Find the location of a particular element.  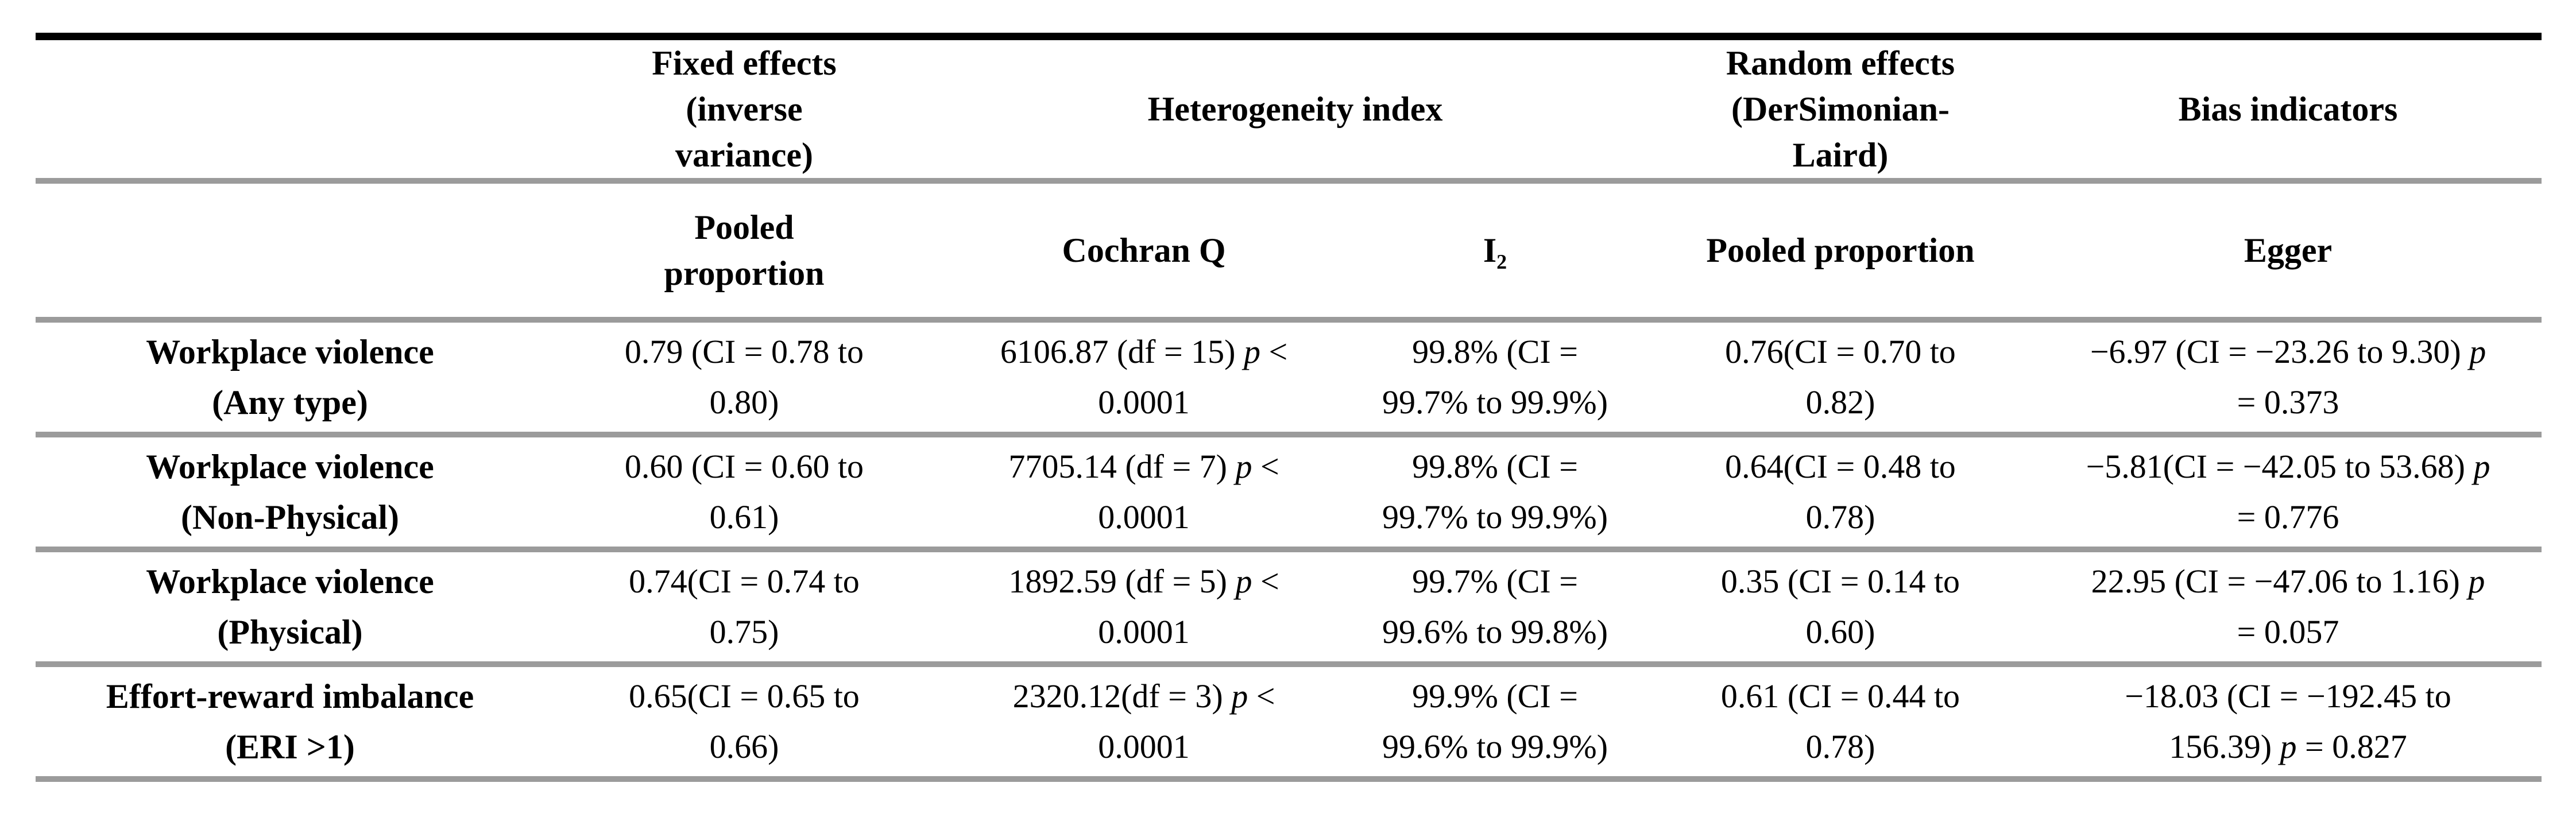

egger-value: 22.95 (CI = −47.06 to 1.16) p = 0.057 is located at coordinates (2288, 606).